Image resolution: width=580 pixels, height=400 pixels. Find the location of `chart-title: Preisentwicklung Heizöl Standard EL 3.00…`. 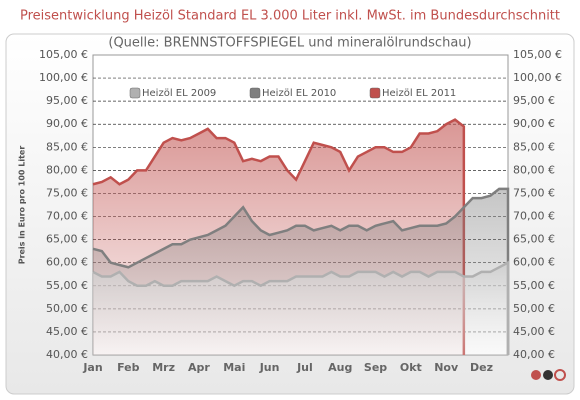

chart-title: Preisentwicklung Heizöl Standard EL 3.00… is located at coordinates (290, 16).